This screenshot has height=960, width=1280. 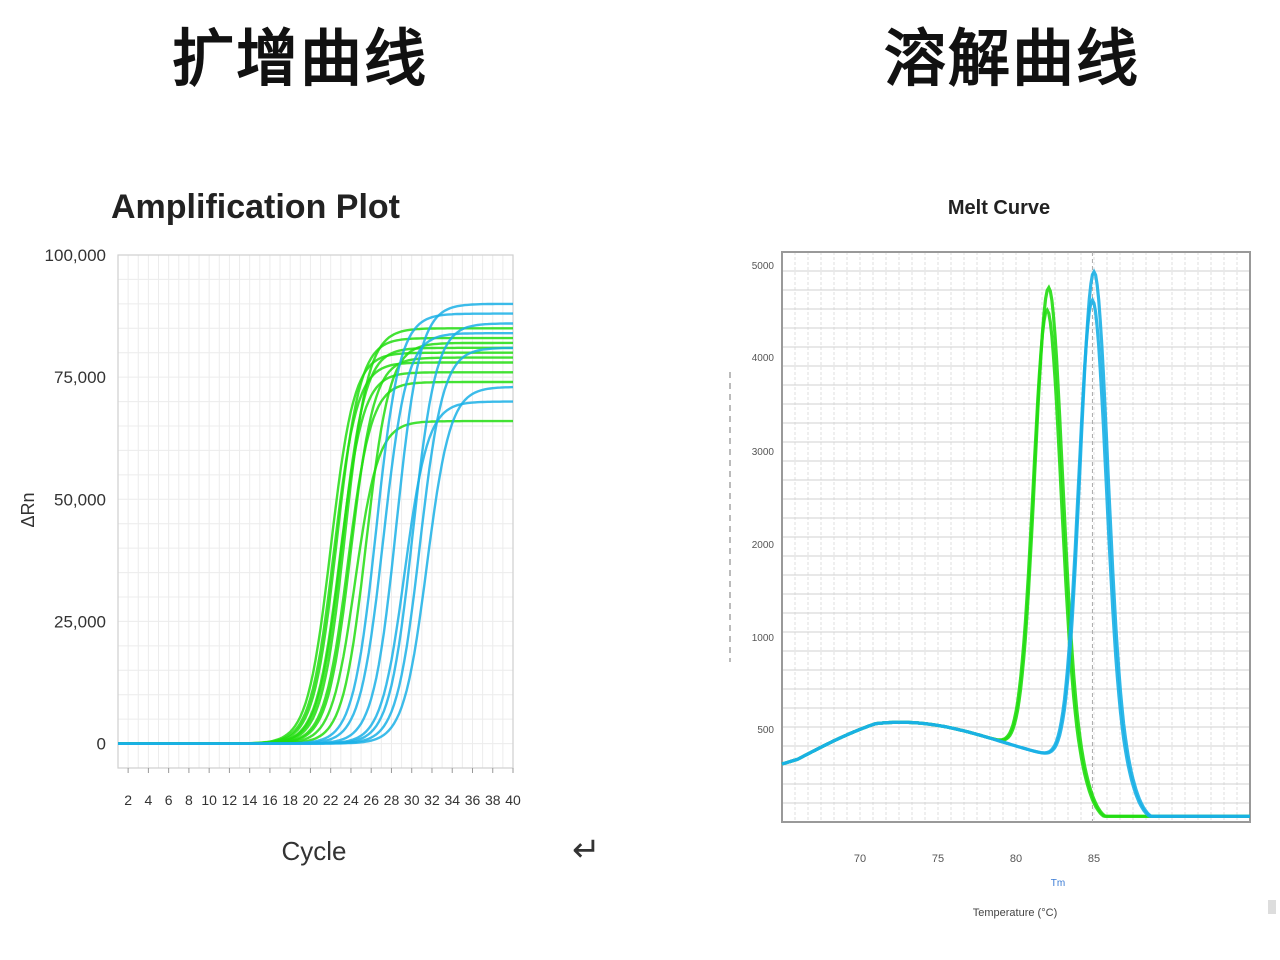 What do you see at coordinates (1272, 907) in the screenshot?
I see `edge-mark` at bounding box center [1272, 907].